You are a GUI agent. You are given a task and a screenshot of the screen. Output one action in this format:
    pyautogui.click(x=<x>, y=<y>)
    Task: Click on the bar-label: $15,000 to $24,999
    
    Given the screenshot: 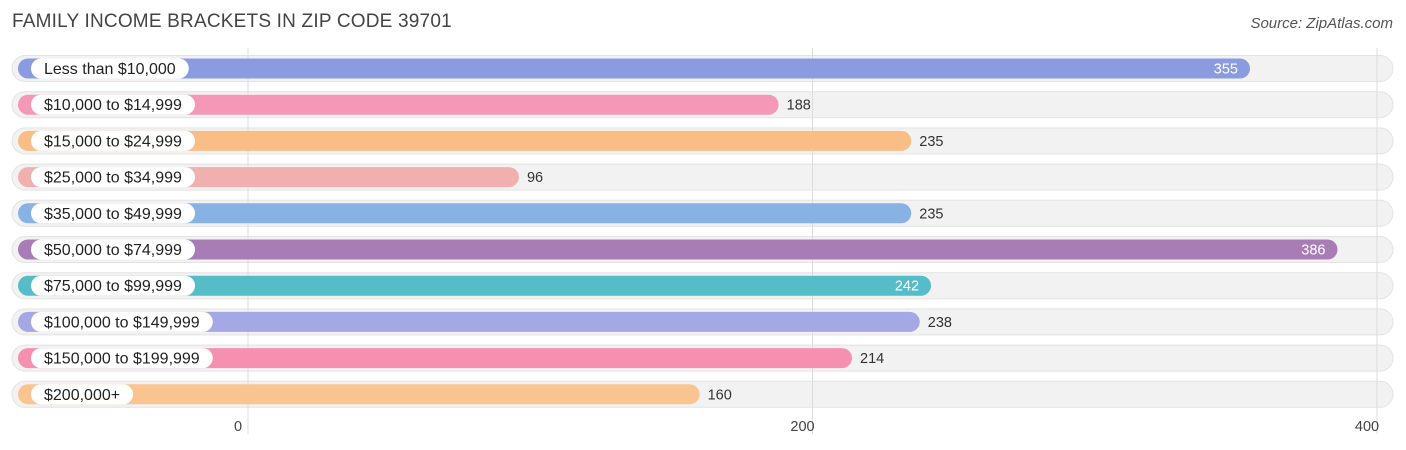 What is the action you would take?
    pyautogui.click(x=113, y=141)
    